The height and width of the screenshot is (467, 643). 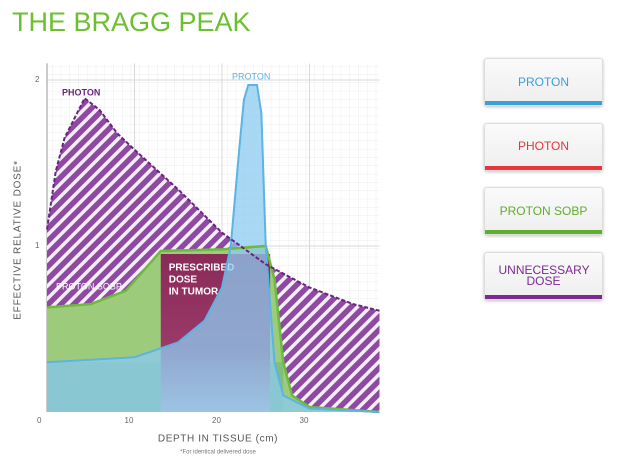 I want to click on legend-button: PROTON SOBP, so click(x=543, y=211).